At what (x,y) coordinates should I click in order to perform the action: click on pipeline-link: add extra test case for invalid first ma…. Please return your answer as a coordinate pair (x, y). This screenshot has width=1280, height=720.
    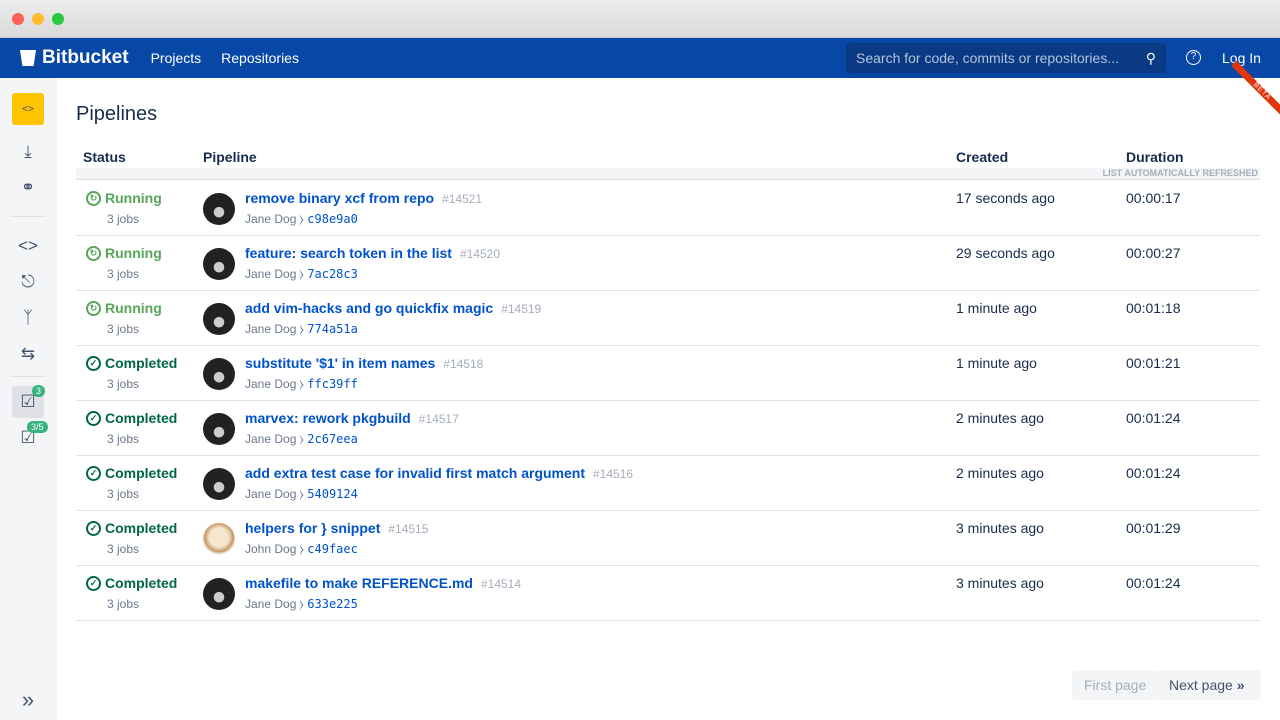
    Looking at the image, I should click on (415, 473).